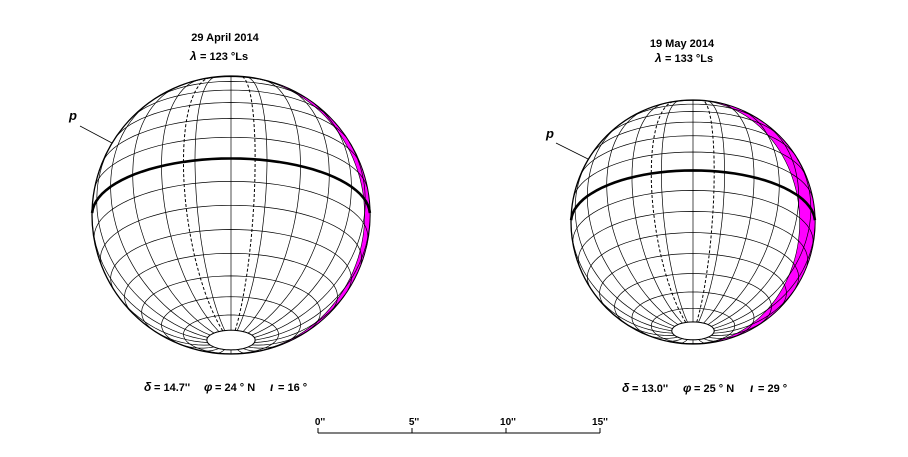  What do you see at coordinates (414, 422) in the screenshot?
I see `scale-tick-label-1: 5''` at bounding box center [414, 422].